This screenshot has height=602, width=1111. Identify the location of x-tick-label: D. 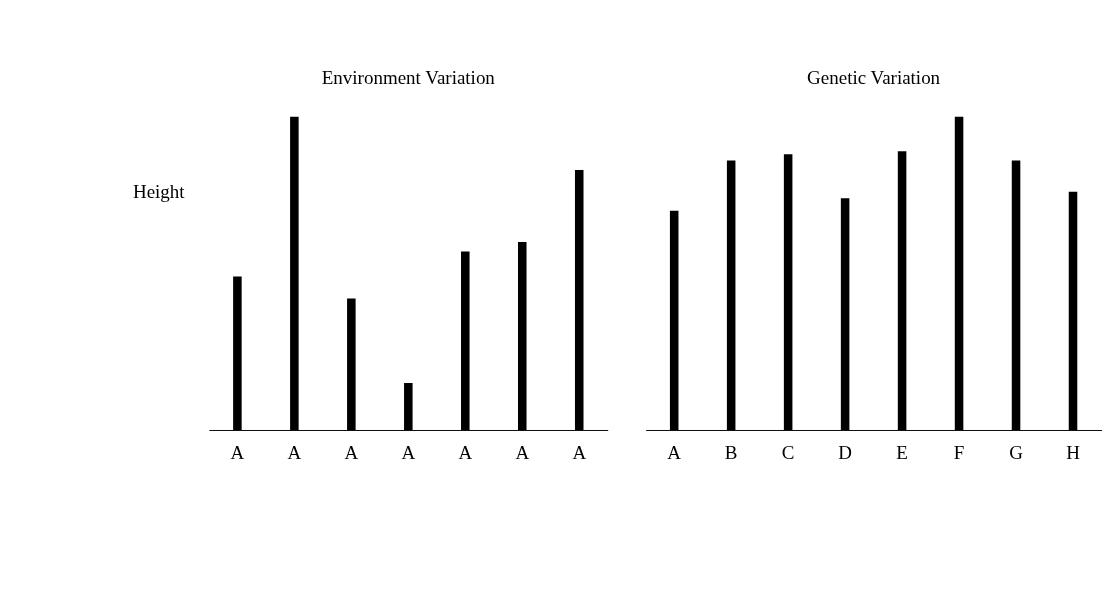
(845, 452).